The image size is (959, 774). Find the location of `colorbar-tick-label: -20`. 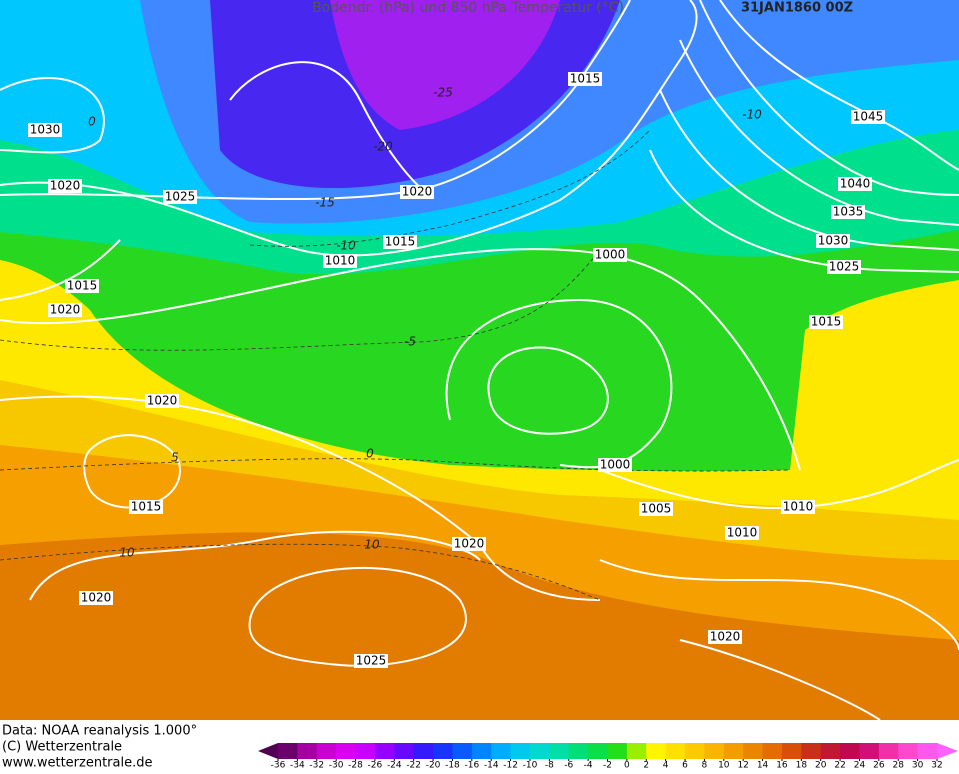

colorbar-tick-label: -20 is located at coordinates (433, 766).